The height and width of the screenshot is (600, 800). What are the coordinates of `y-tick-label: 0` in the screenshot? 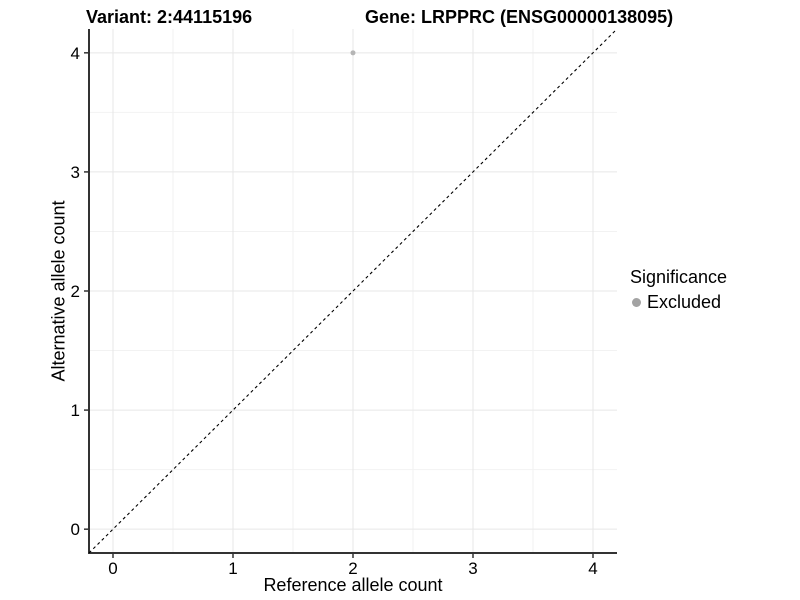 It's located at (75, 529).